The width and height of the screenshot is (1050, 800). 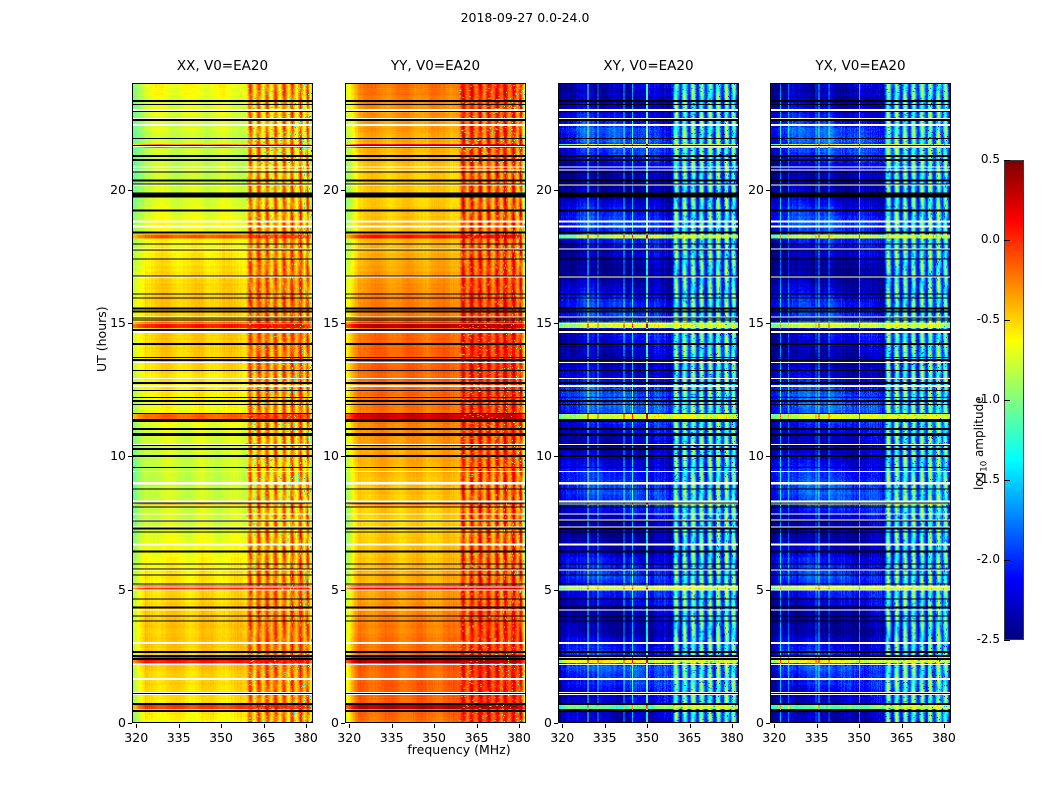 I want to click on panel-title-yx: YX, V0=EA20, so click(x=860, y=66).